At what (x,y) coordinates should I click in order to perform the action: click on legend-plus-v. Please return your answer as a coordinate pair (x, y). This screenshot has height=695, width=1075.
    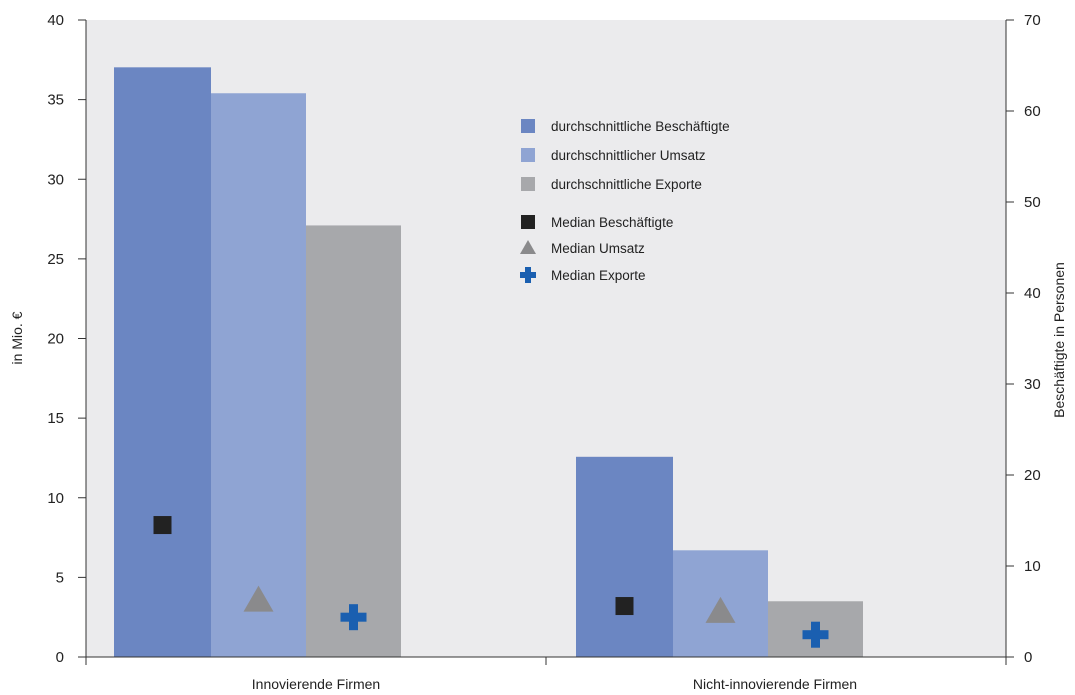
    Looking at the image, I should click on (528, 275).